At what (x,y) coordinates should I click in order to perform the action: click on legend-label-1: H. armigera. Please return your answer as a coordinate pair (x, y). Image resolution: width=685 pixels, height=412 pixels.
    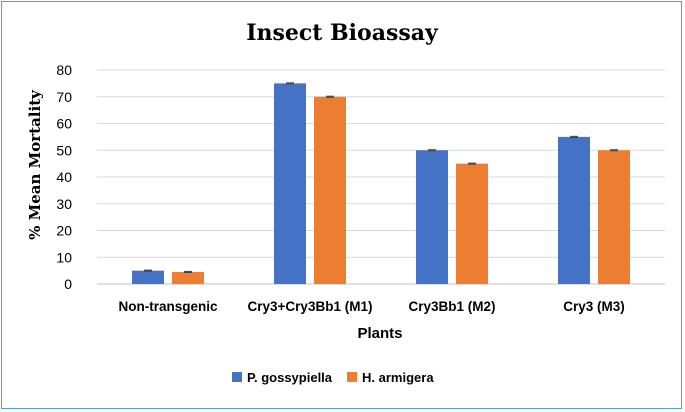
    Looking at the image, I should click on (398, 377).